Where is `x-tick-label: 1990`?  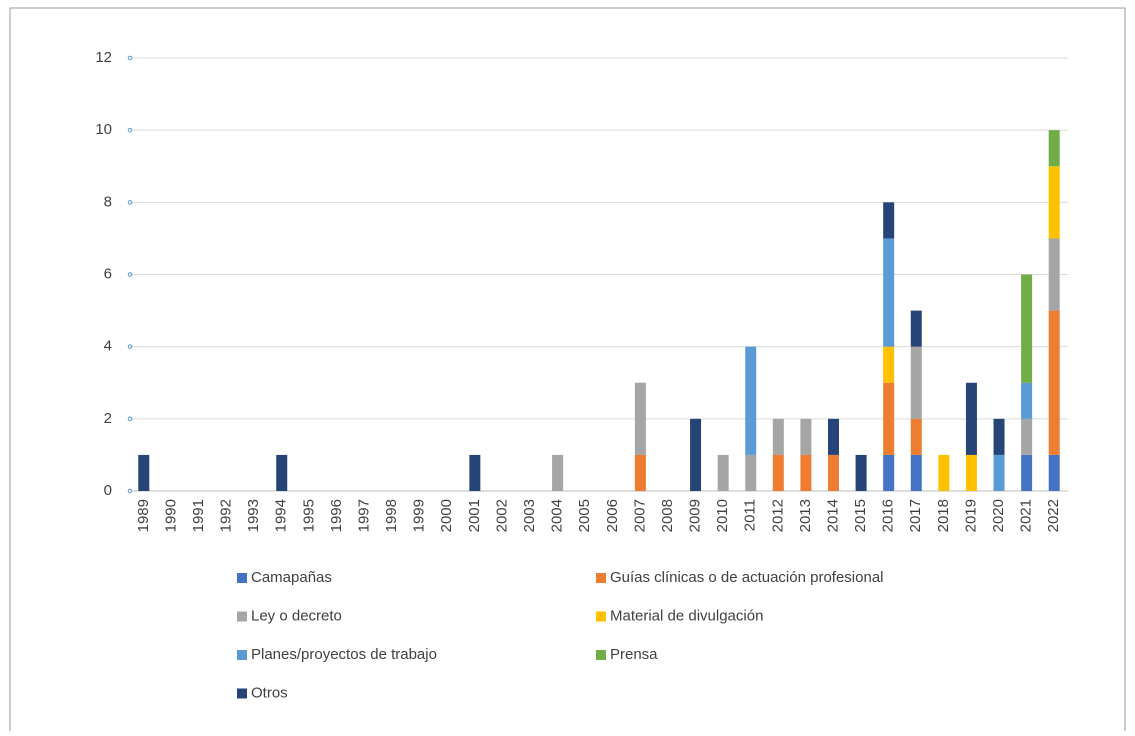 x-tick-label: 1990 is located at coordinates (170, 515).